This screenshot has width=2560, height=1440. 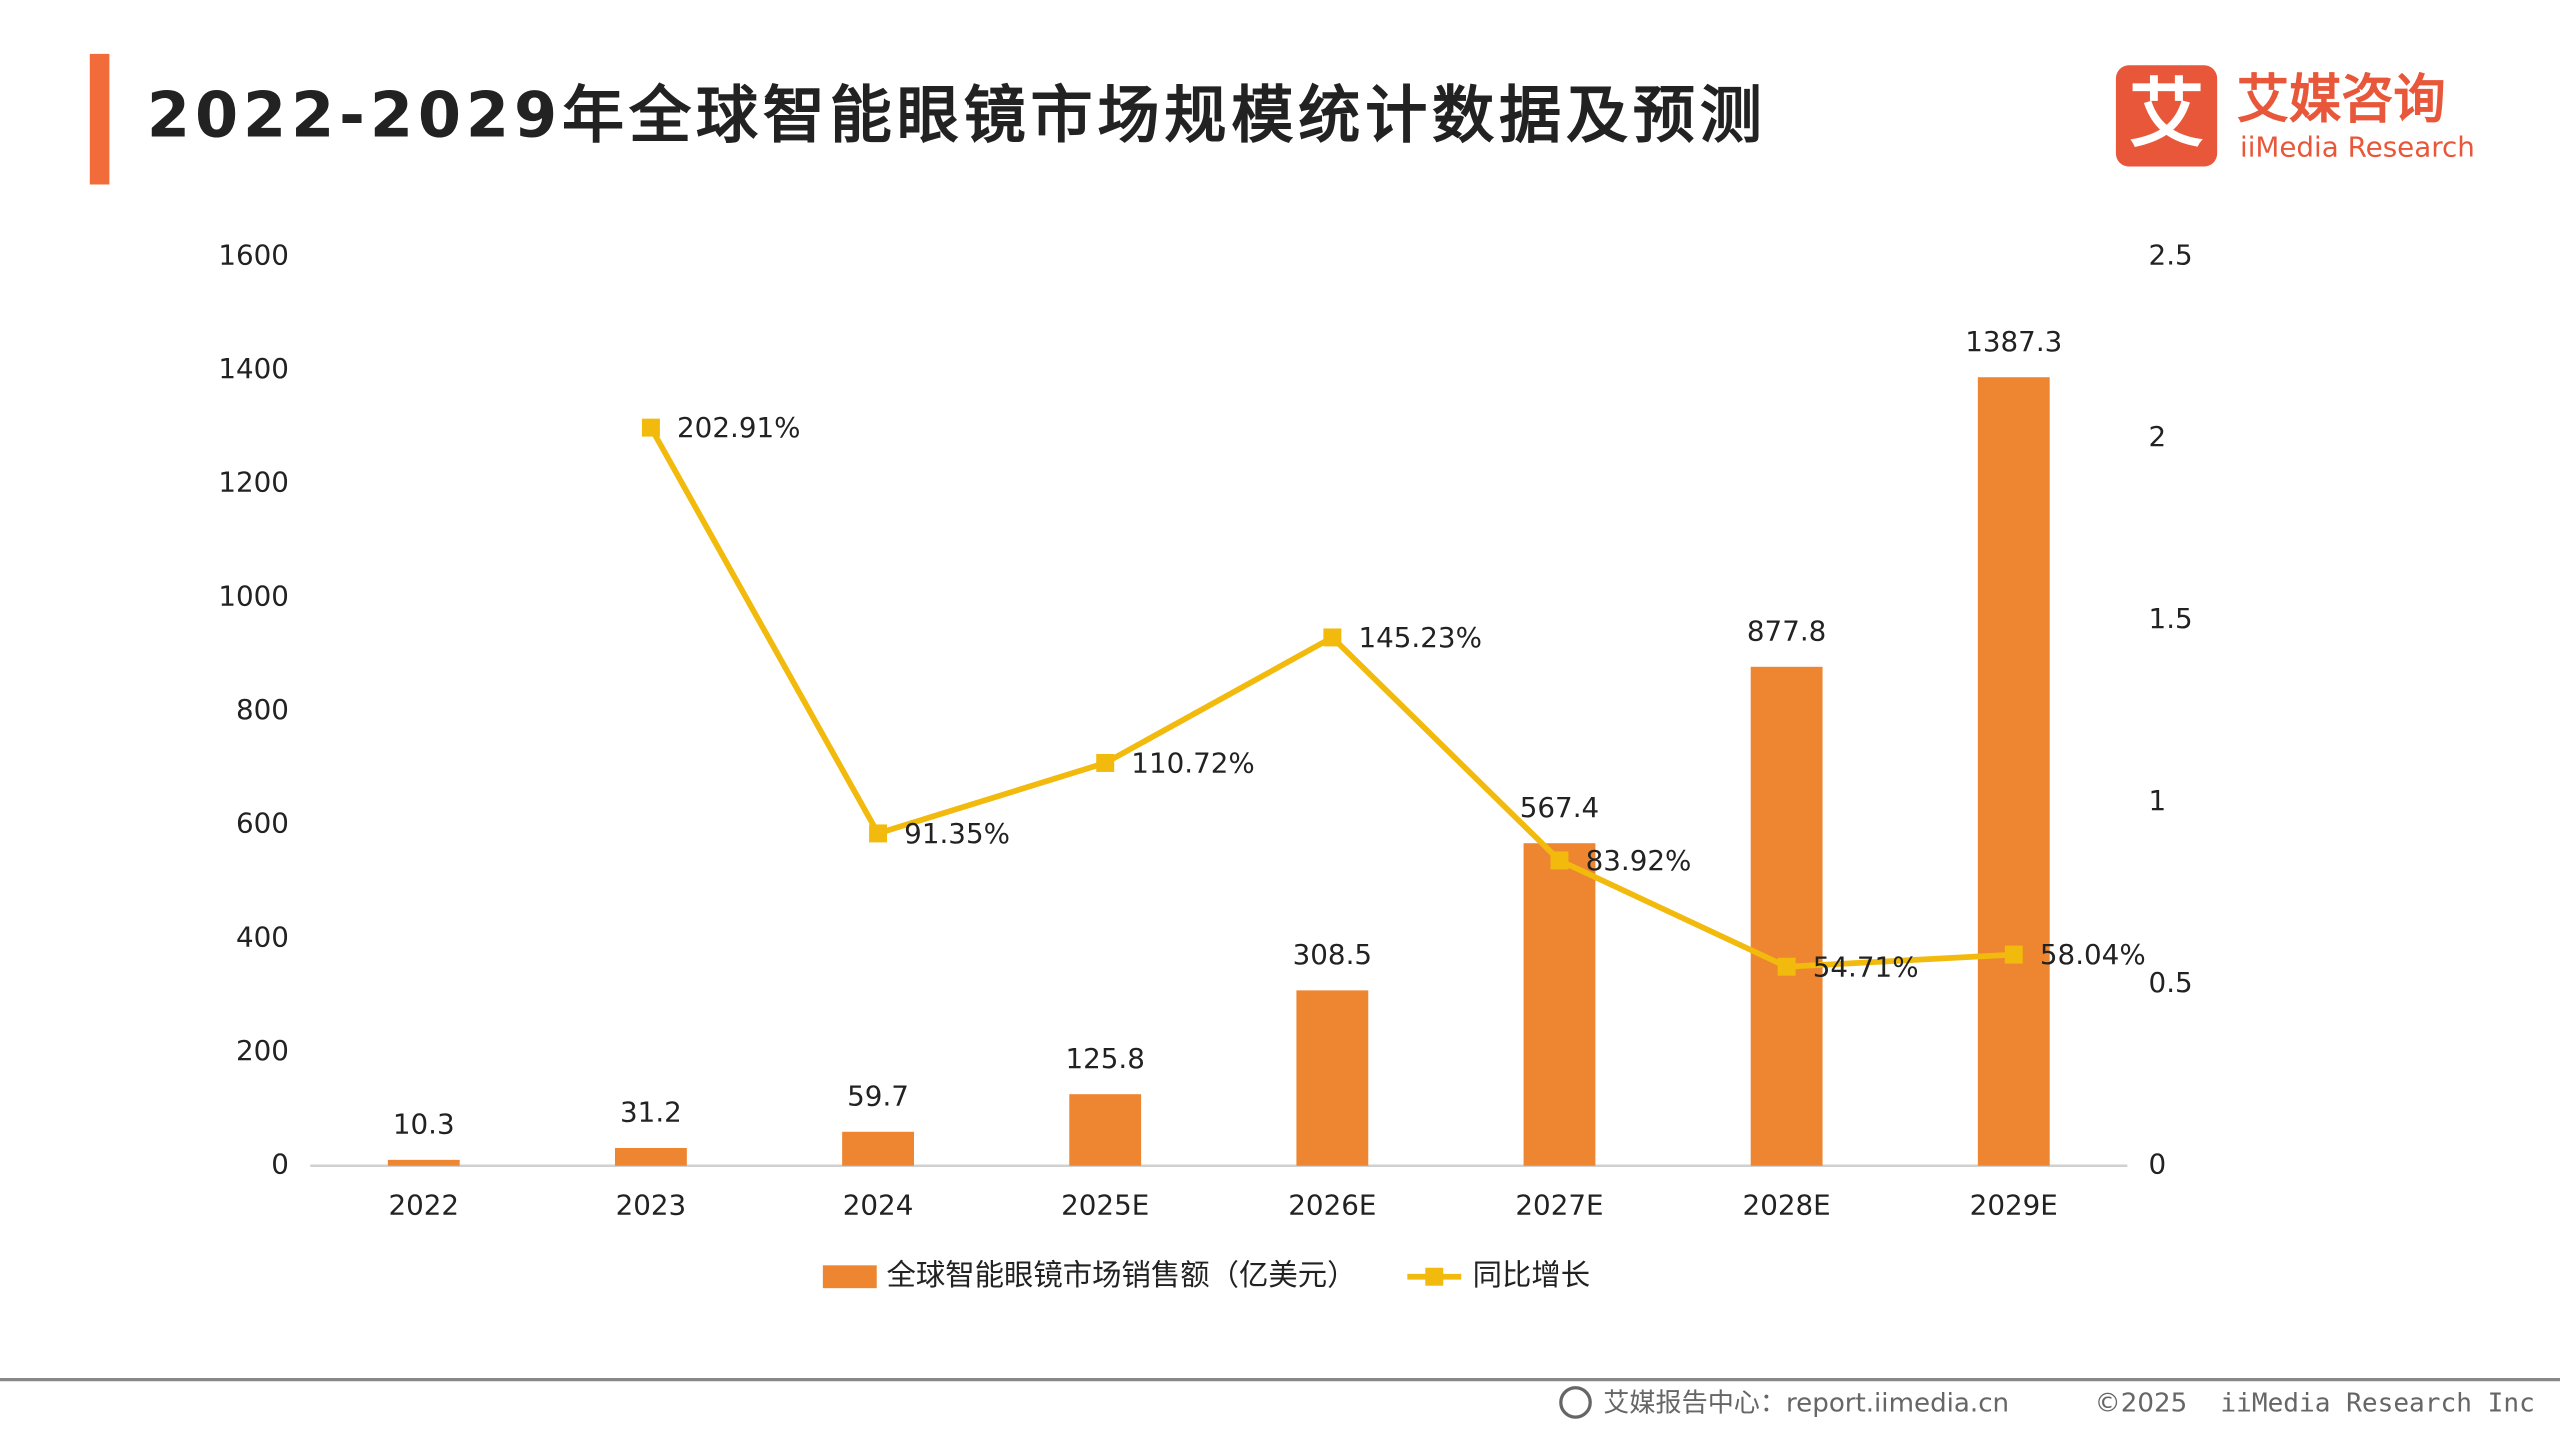 I want to click on y2-tick-label: 0, so click(x=2158, y=1164).